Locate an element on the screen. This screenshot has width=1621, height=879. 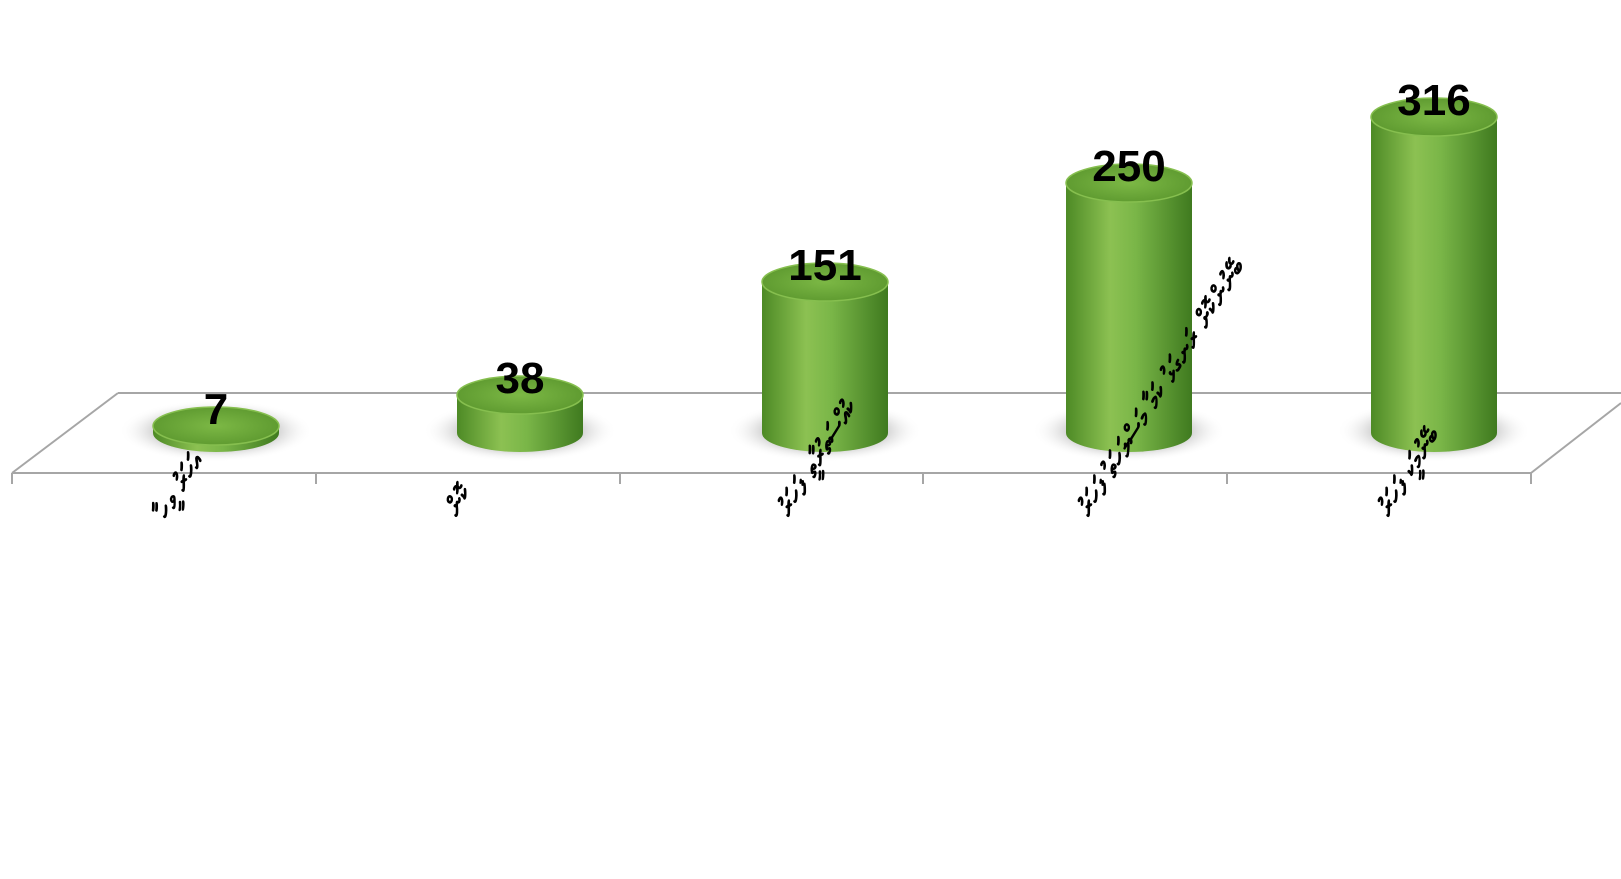
floor-right-edge is located at coordinates (1575, 438).